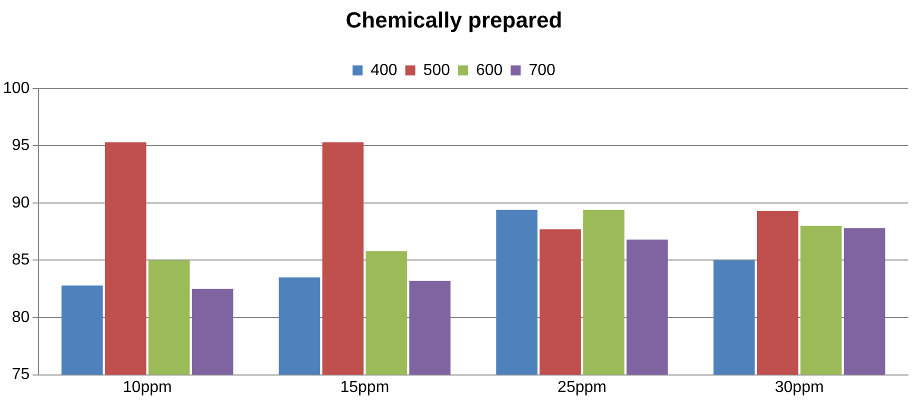 The image size is (912, 400). I want to click on x-tick-label: 25ppm, so click(582, 387).